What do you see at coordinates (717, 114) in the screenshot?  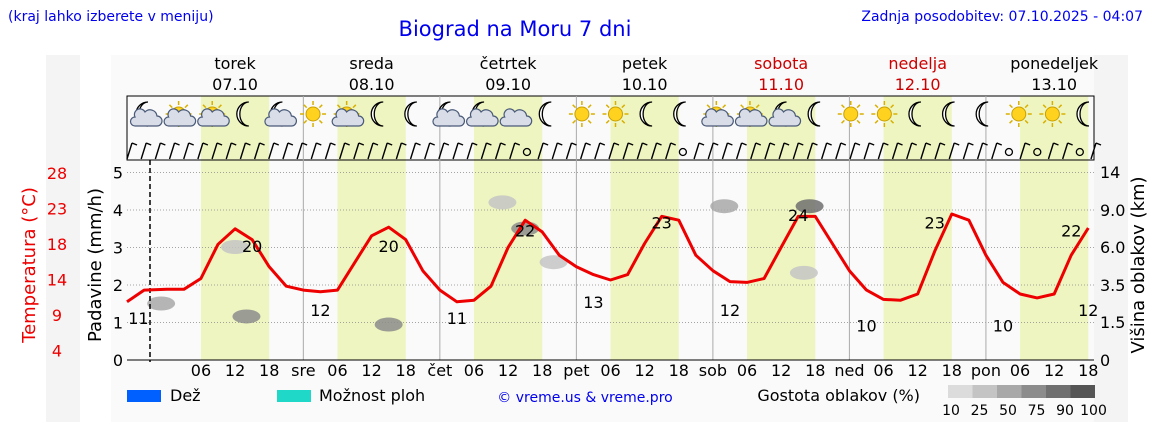 I see `sun-cloud-icon` at bounding box center [717, 114].